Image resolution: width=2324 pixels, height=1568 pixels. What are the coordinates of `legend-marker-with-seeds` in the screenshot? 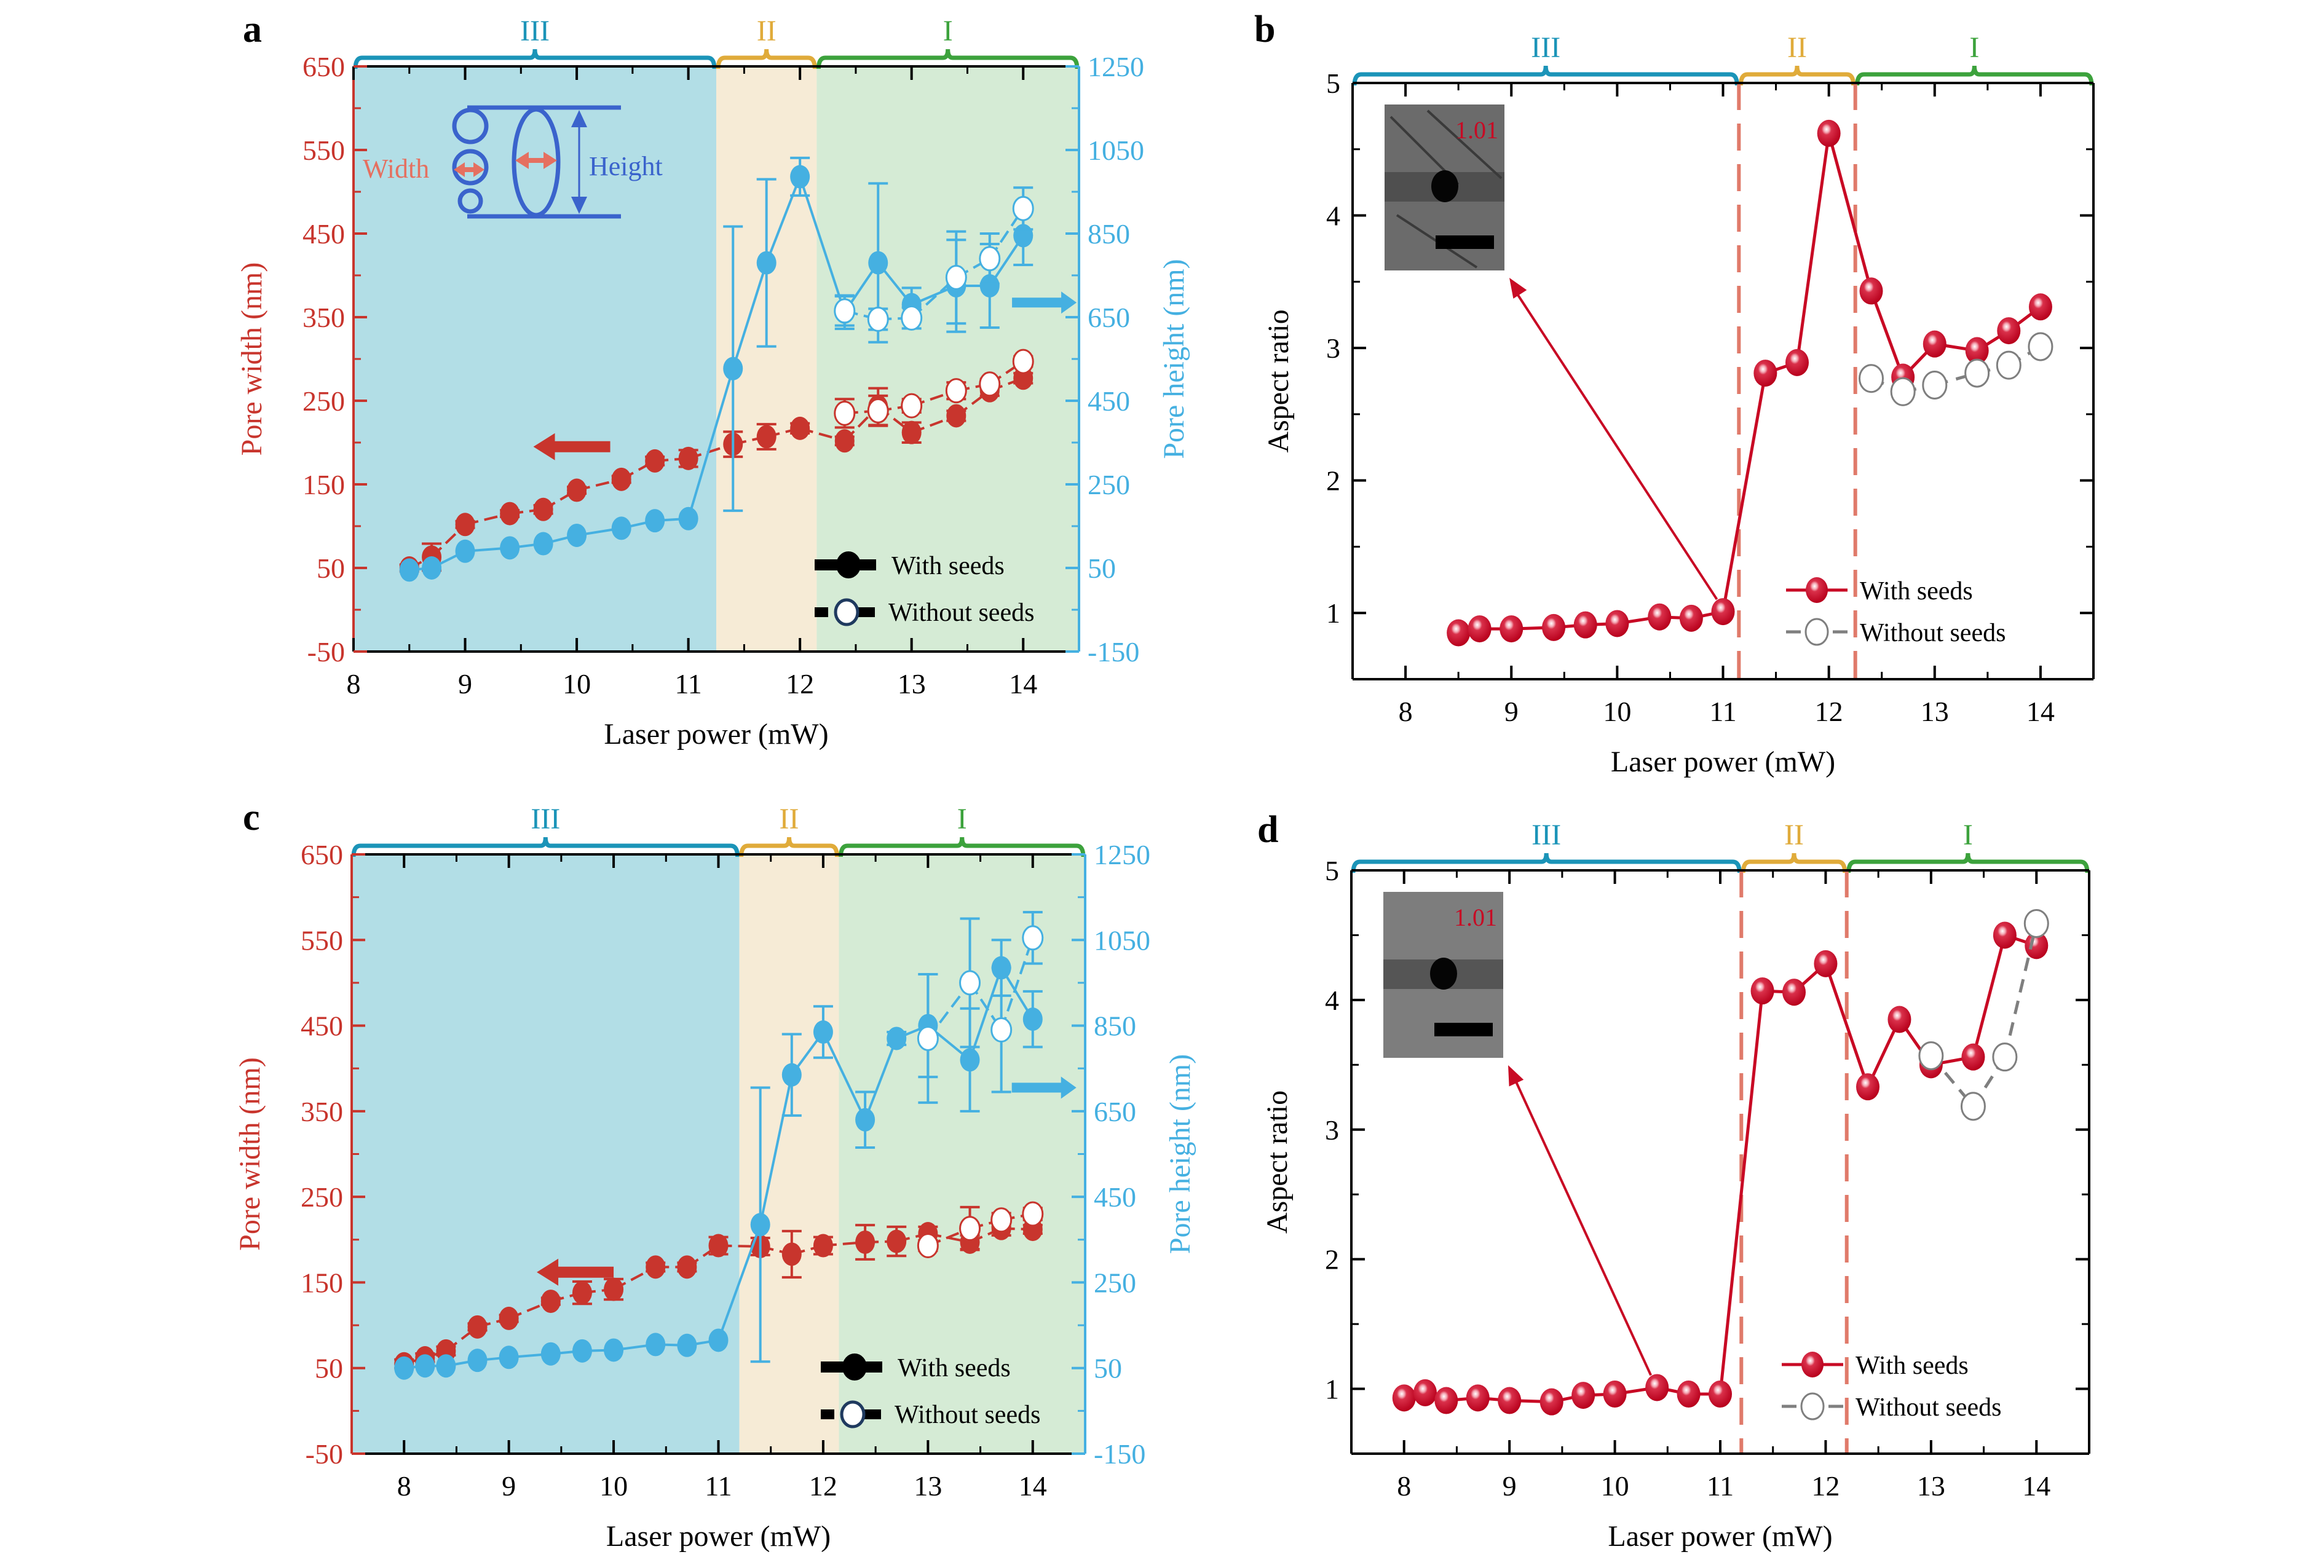 It's located at (848, 564).